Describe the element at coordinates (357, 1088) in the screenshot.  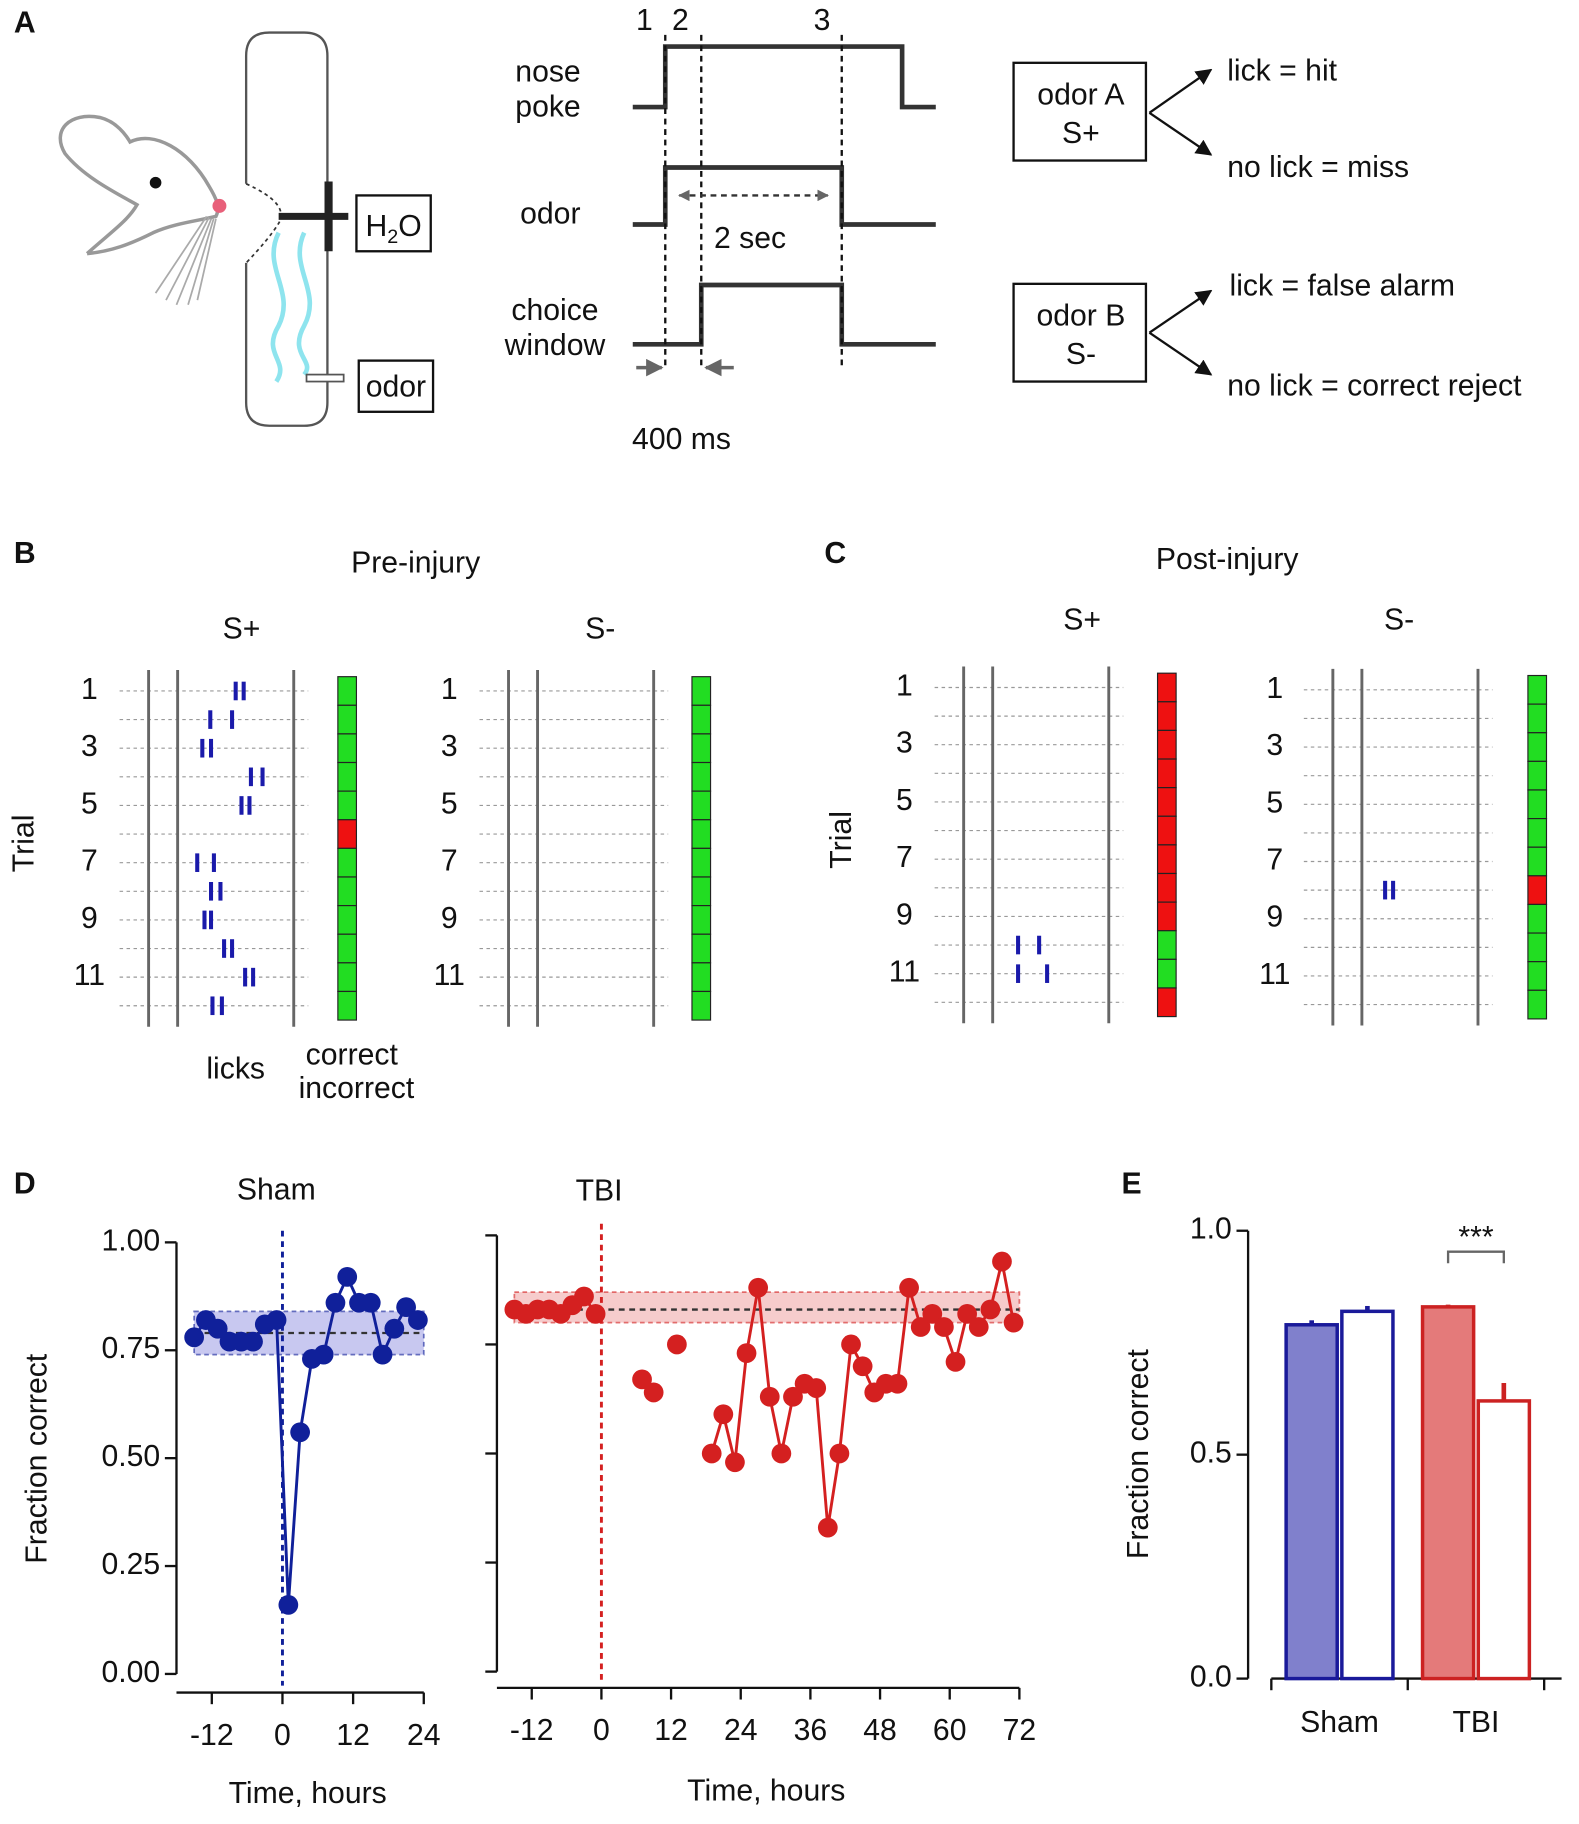
I see `legend-incorrect: incorrect` at that location.